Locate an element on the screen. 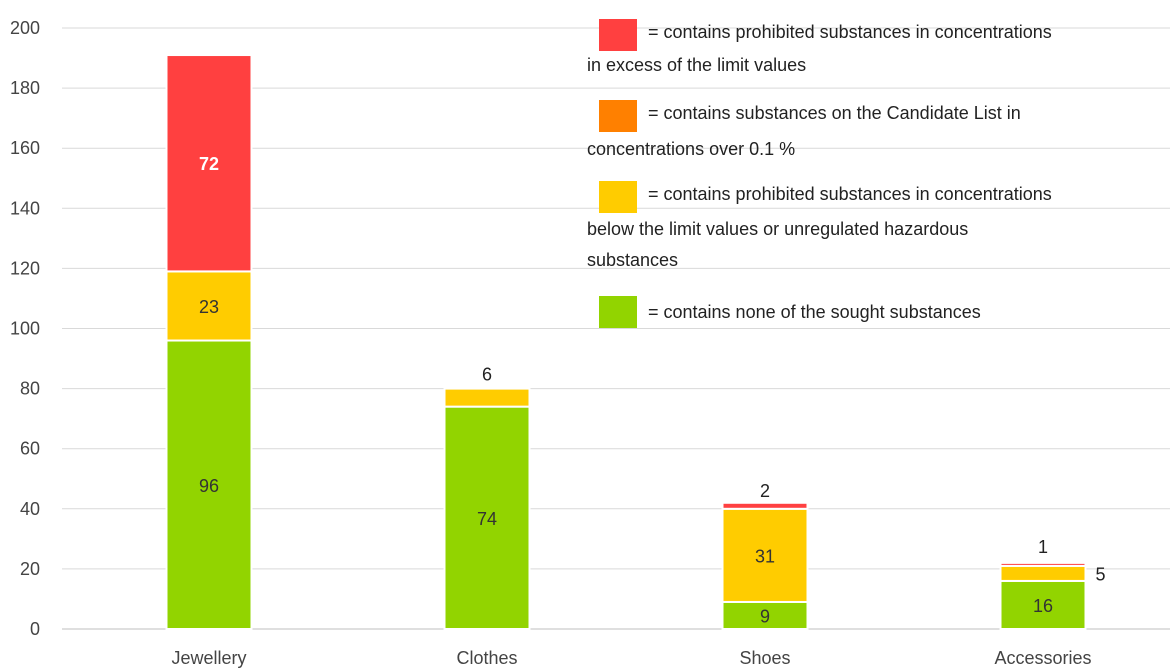 This screenshot has height=671, width=1170. y-tick-label: 40 is located at coordinates (30, 509).